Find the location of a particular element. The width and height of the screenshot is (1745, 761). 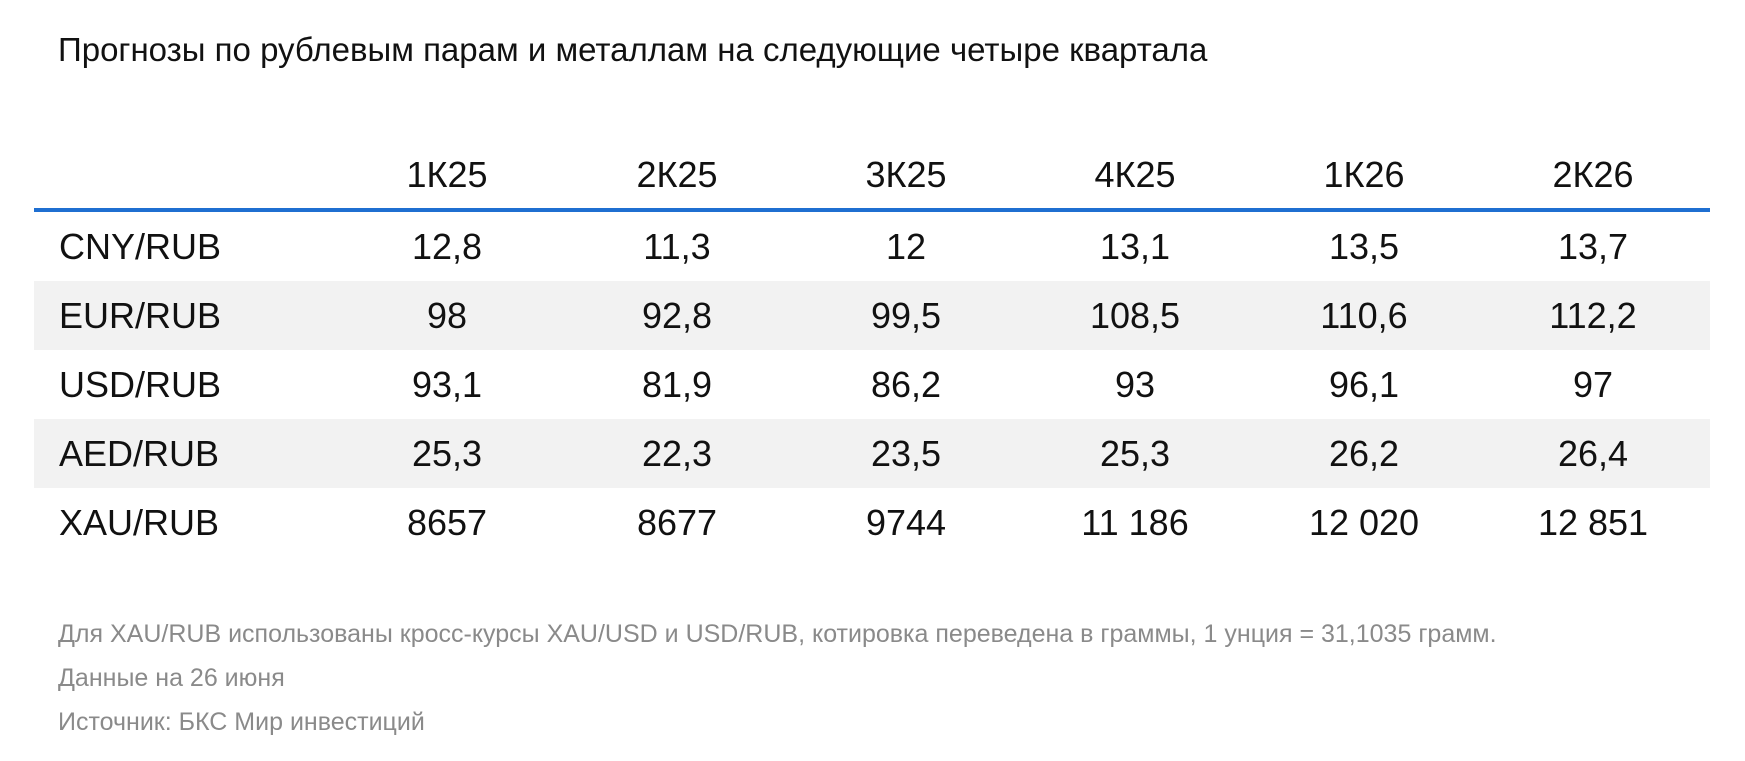

table-cell: 92,8 is located at coordinates (677, 315).